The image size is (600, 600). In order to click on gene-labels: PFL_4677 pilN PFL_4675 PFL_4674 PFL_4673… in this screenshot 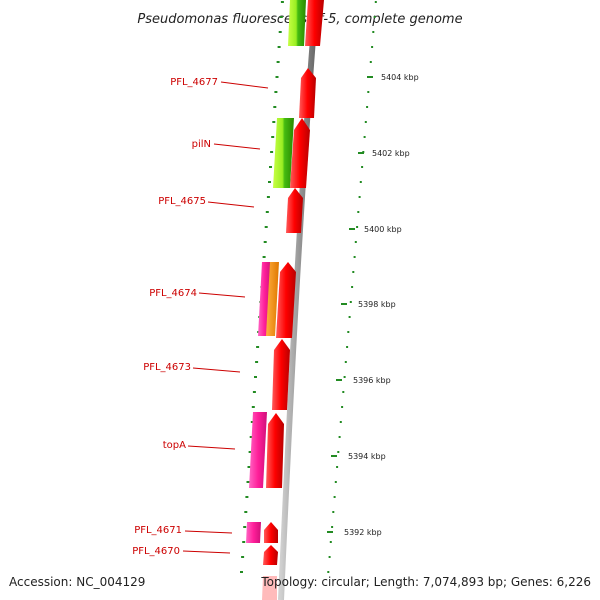, I will do `click(175, 317)`.